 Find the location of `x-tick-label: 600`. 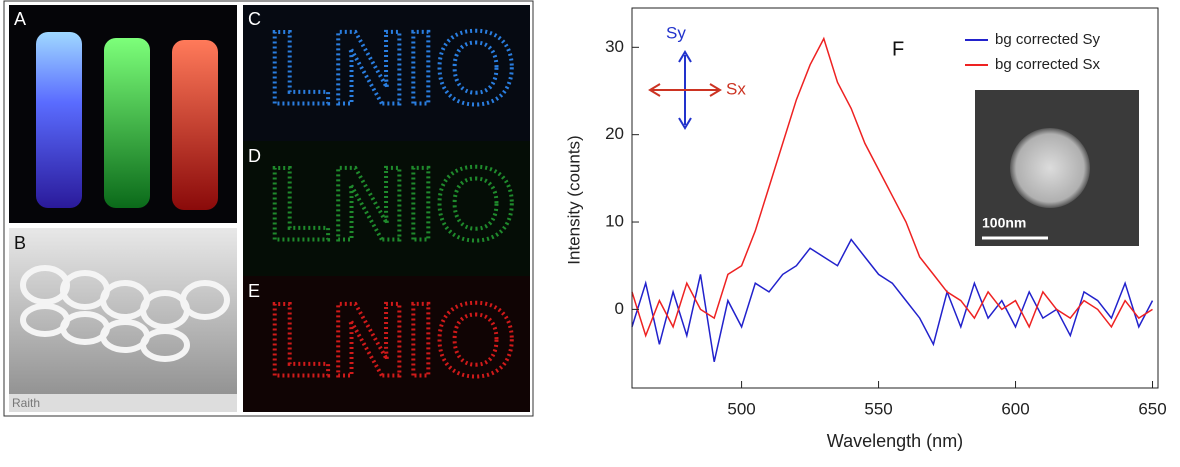

x-tick-label: 600 is located at coordinates (1015, 408).